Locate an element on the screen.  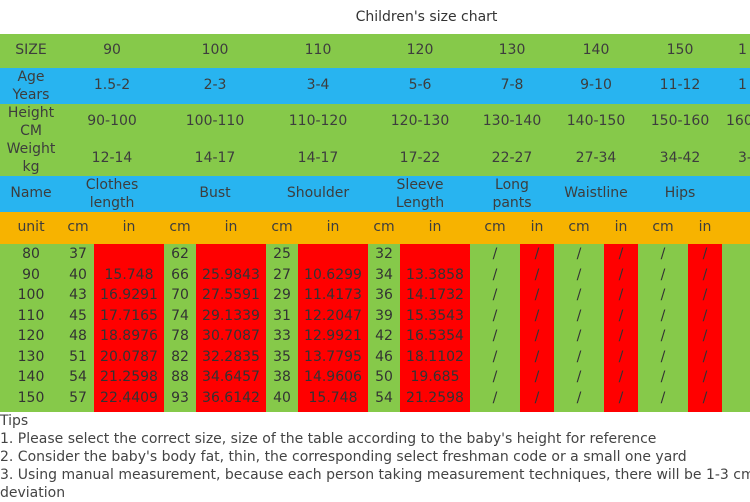
table-cell-sh-in: 11.4173 is located at coordinates (333, 295).